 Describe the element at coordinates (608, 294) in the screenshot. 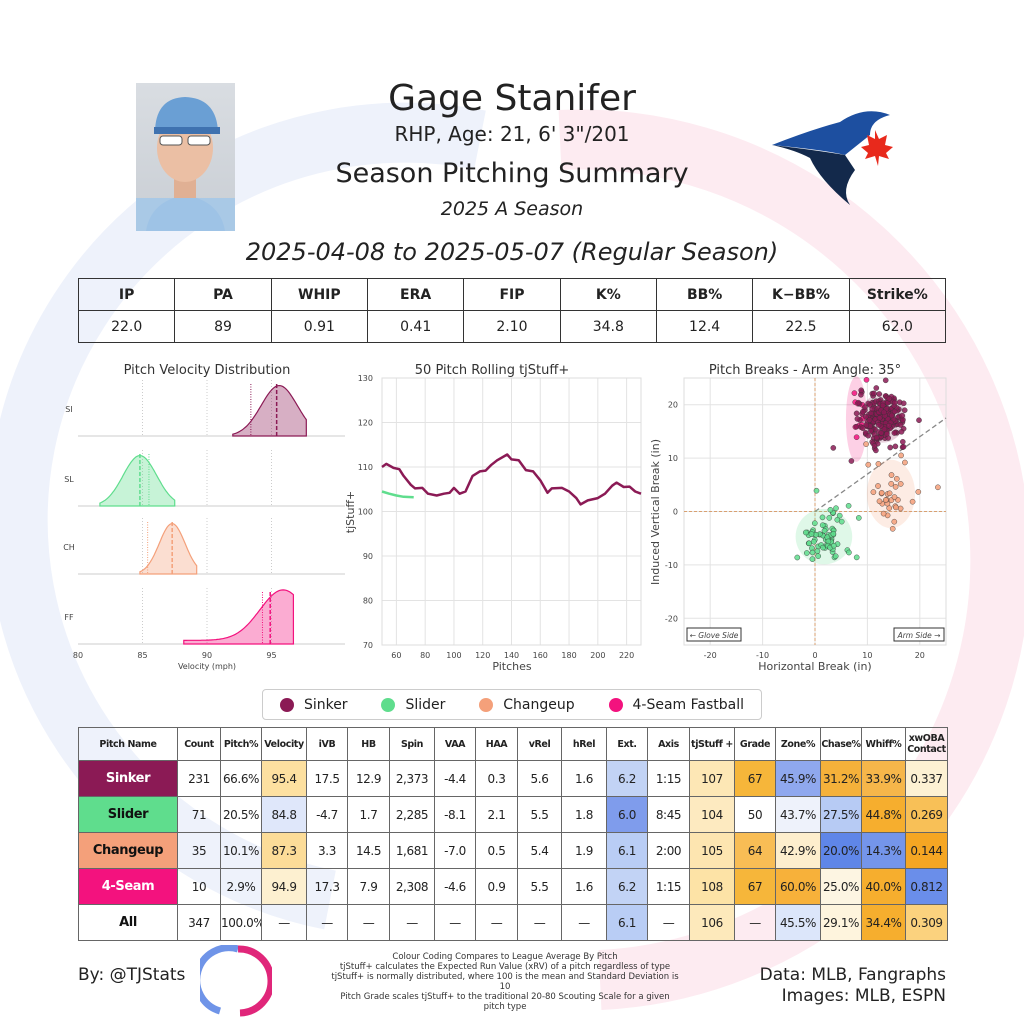

I see `stat-header: K%` at that location.